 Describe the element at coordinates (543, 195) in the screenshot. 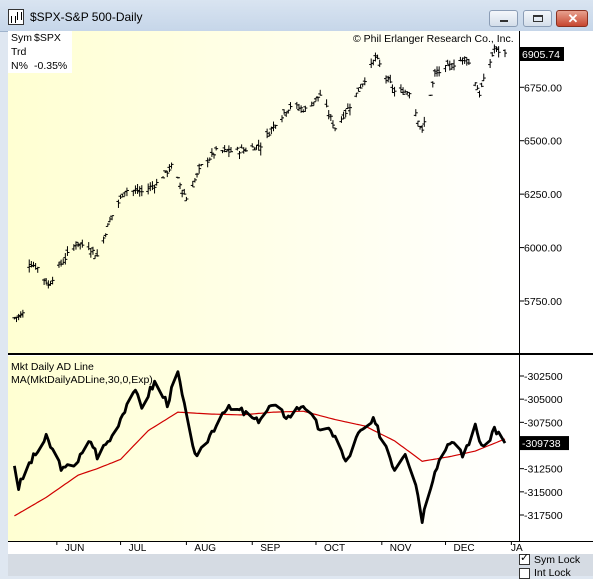

I see `price-y-tick-label: 6250.00` at that location.